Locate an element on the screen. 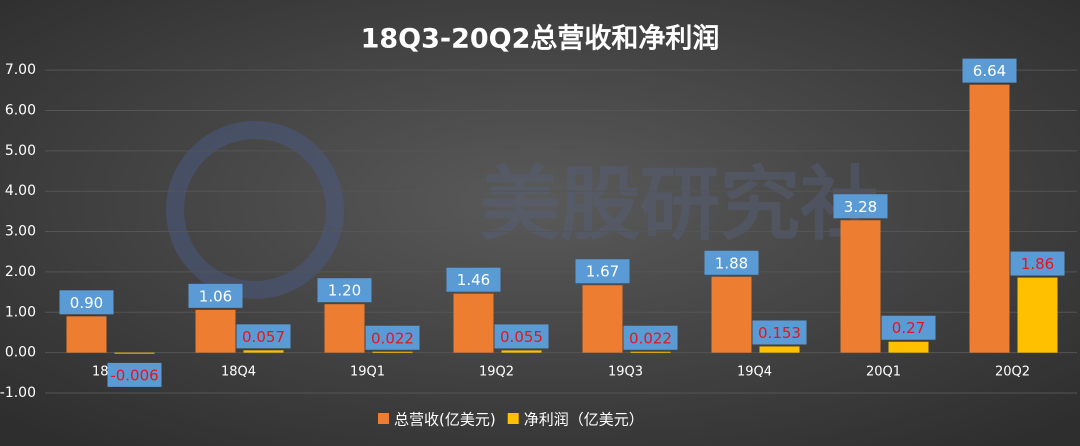  chart-title: 18Q3-20Q2总营收和净利润 is located at coordinates (540, 39).